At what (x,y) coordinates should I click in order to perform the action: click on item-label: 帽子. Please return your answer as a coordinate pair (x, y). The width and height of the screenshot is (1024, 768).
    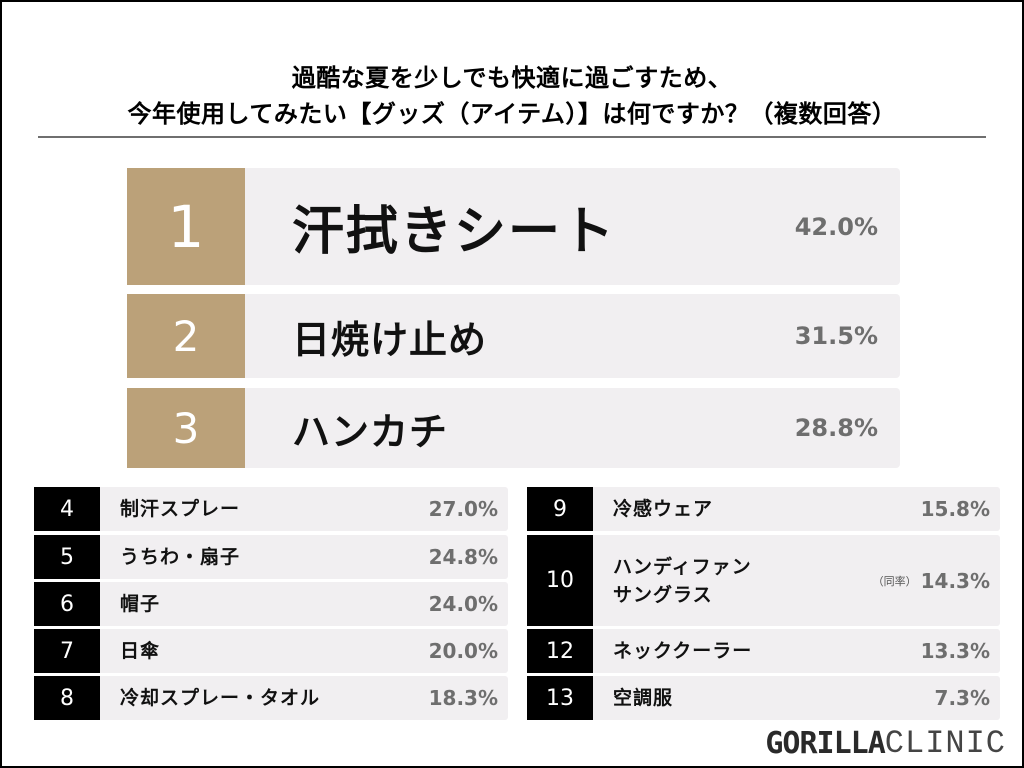
    Looking at the image, I should click on (140, 604).